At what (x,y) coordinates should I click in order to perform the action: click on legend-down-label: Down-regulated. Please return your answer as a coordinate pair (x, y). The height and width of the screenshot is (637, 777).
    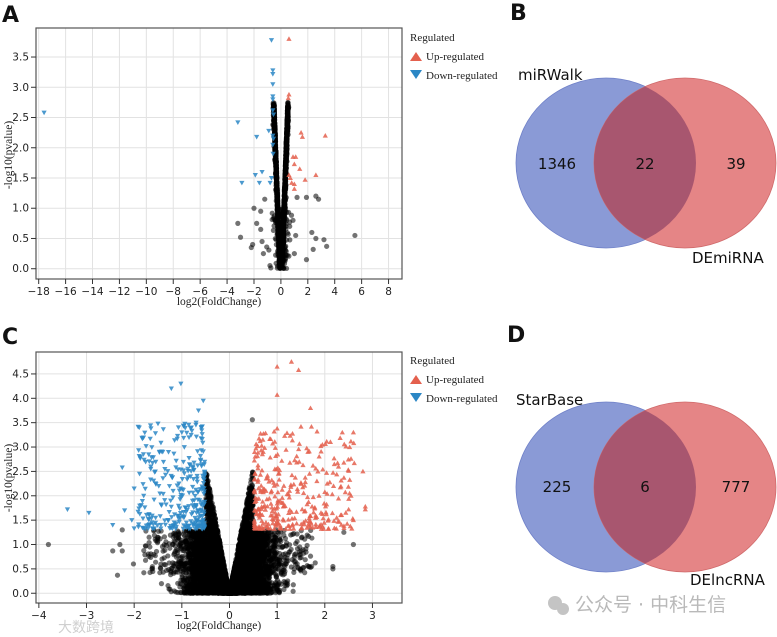
    Looking at the image, I should click on (462, 76).